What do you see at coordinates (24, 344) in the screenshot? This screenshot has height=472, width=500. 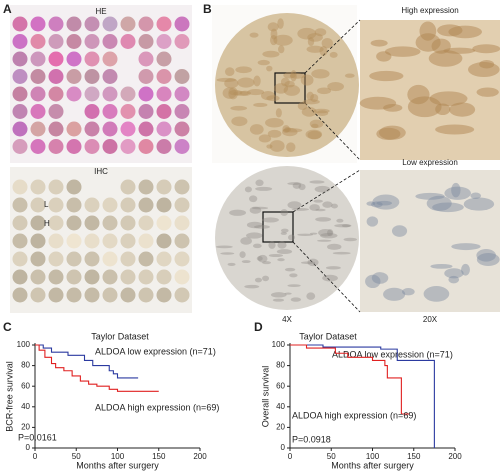 I see `y-tick-label: 100` at bounding box center [24, 344].